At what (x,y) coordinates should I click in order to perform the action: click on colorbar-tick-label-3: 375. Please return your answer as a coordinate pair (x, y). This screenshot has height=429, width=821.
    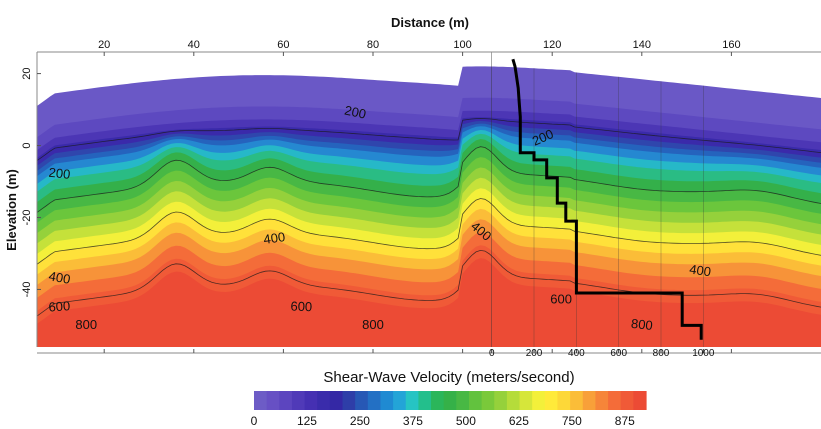
    Looking at the image, I should click on (413, 421).